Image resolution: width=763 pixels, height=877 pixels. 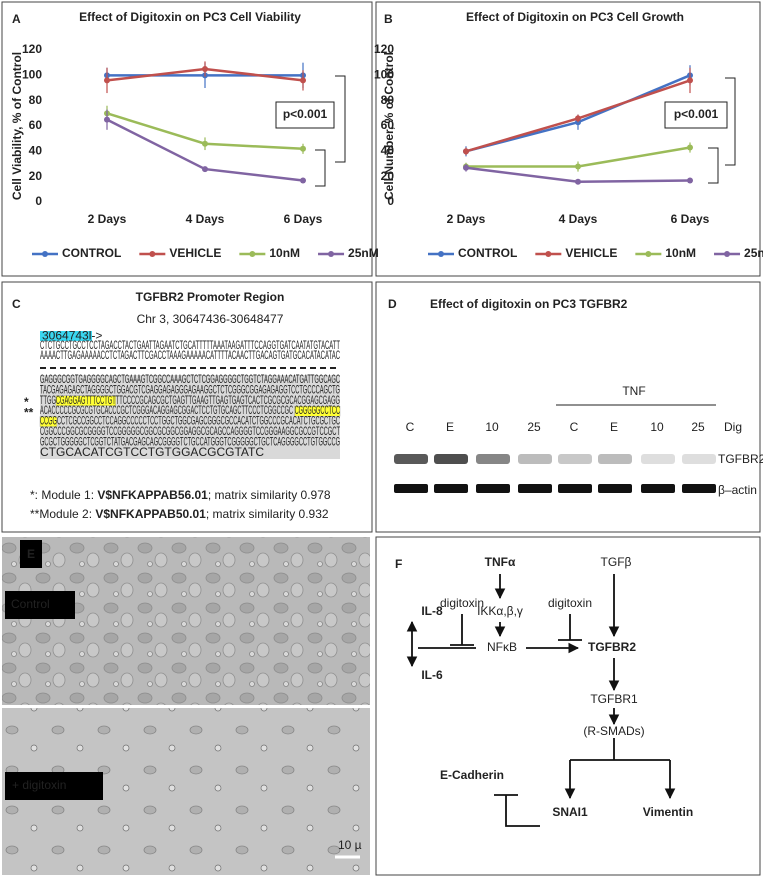 What do you see at coordinates (48, 421) in the screenshot?
I see `text-run: CCGG` at bounding box center [48, 421].